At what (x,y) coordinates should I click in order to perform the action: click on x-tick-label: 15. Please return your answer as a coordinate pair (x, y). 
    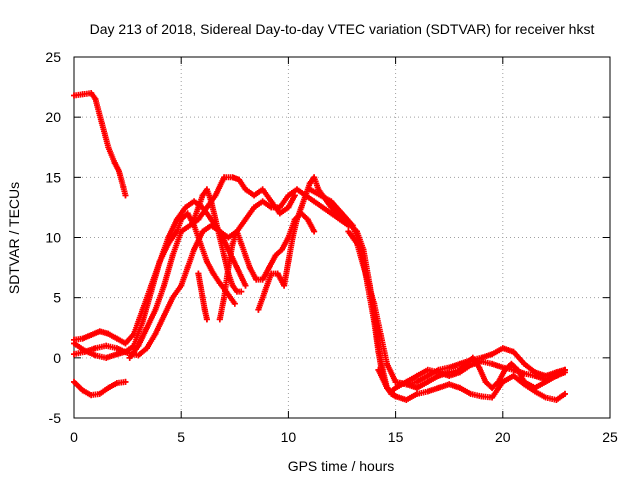
    Looking at the image, I should click on (396, 437).